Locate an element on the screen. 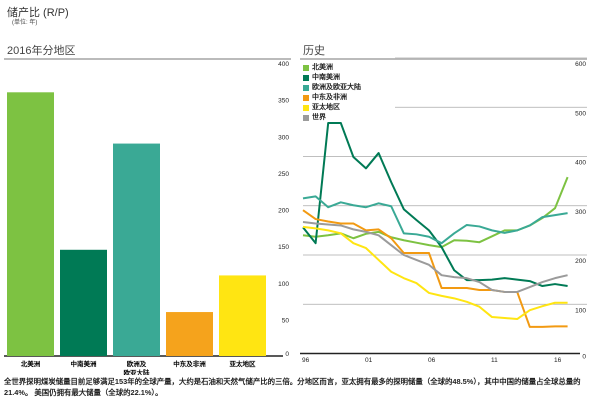  x-tick-label: 中东及非洲 is located at coordinates (189, 363).